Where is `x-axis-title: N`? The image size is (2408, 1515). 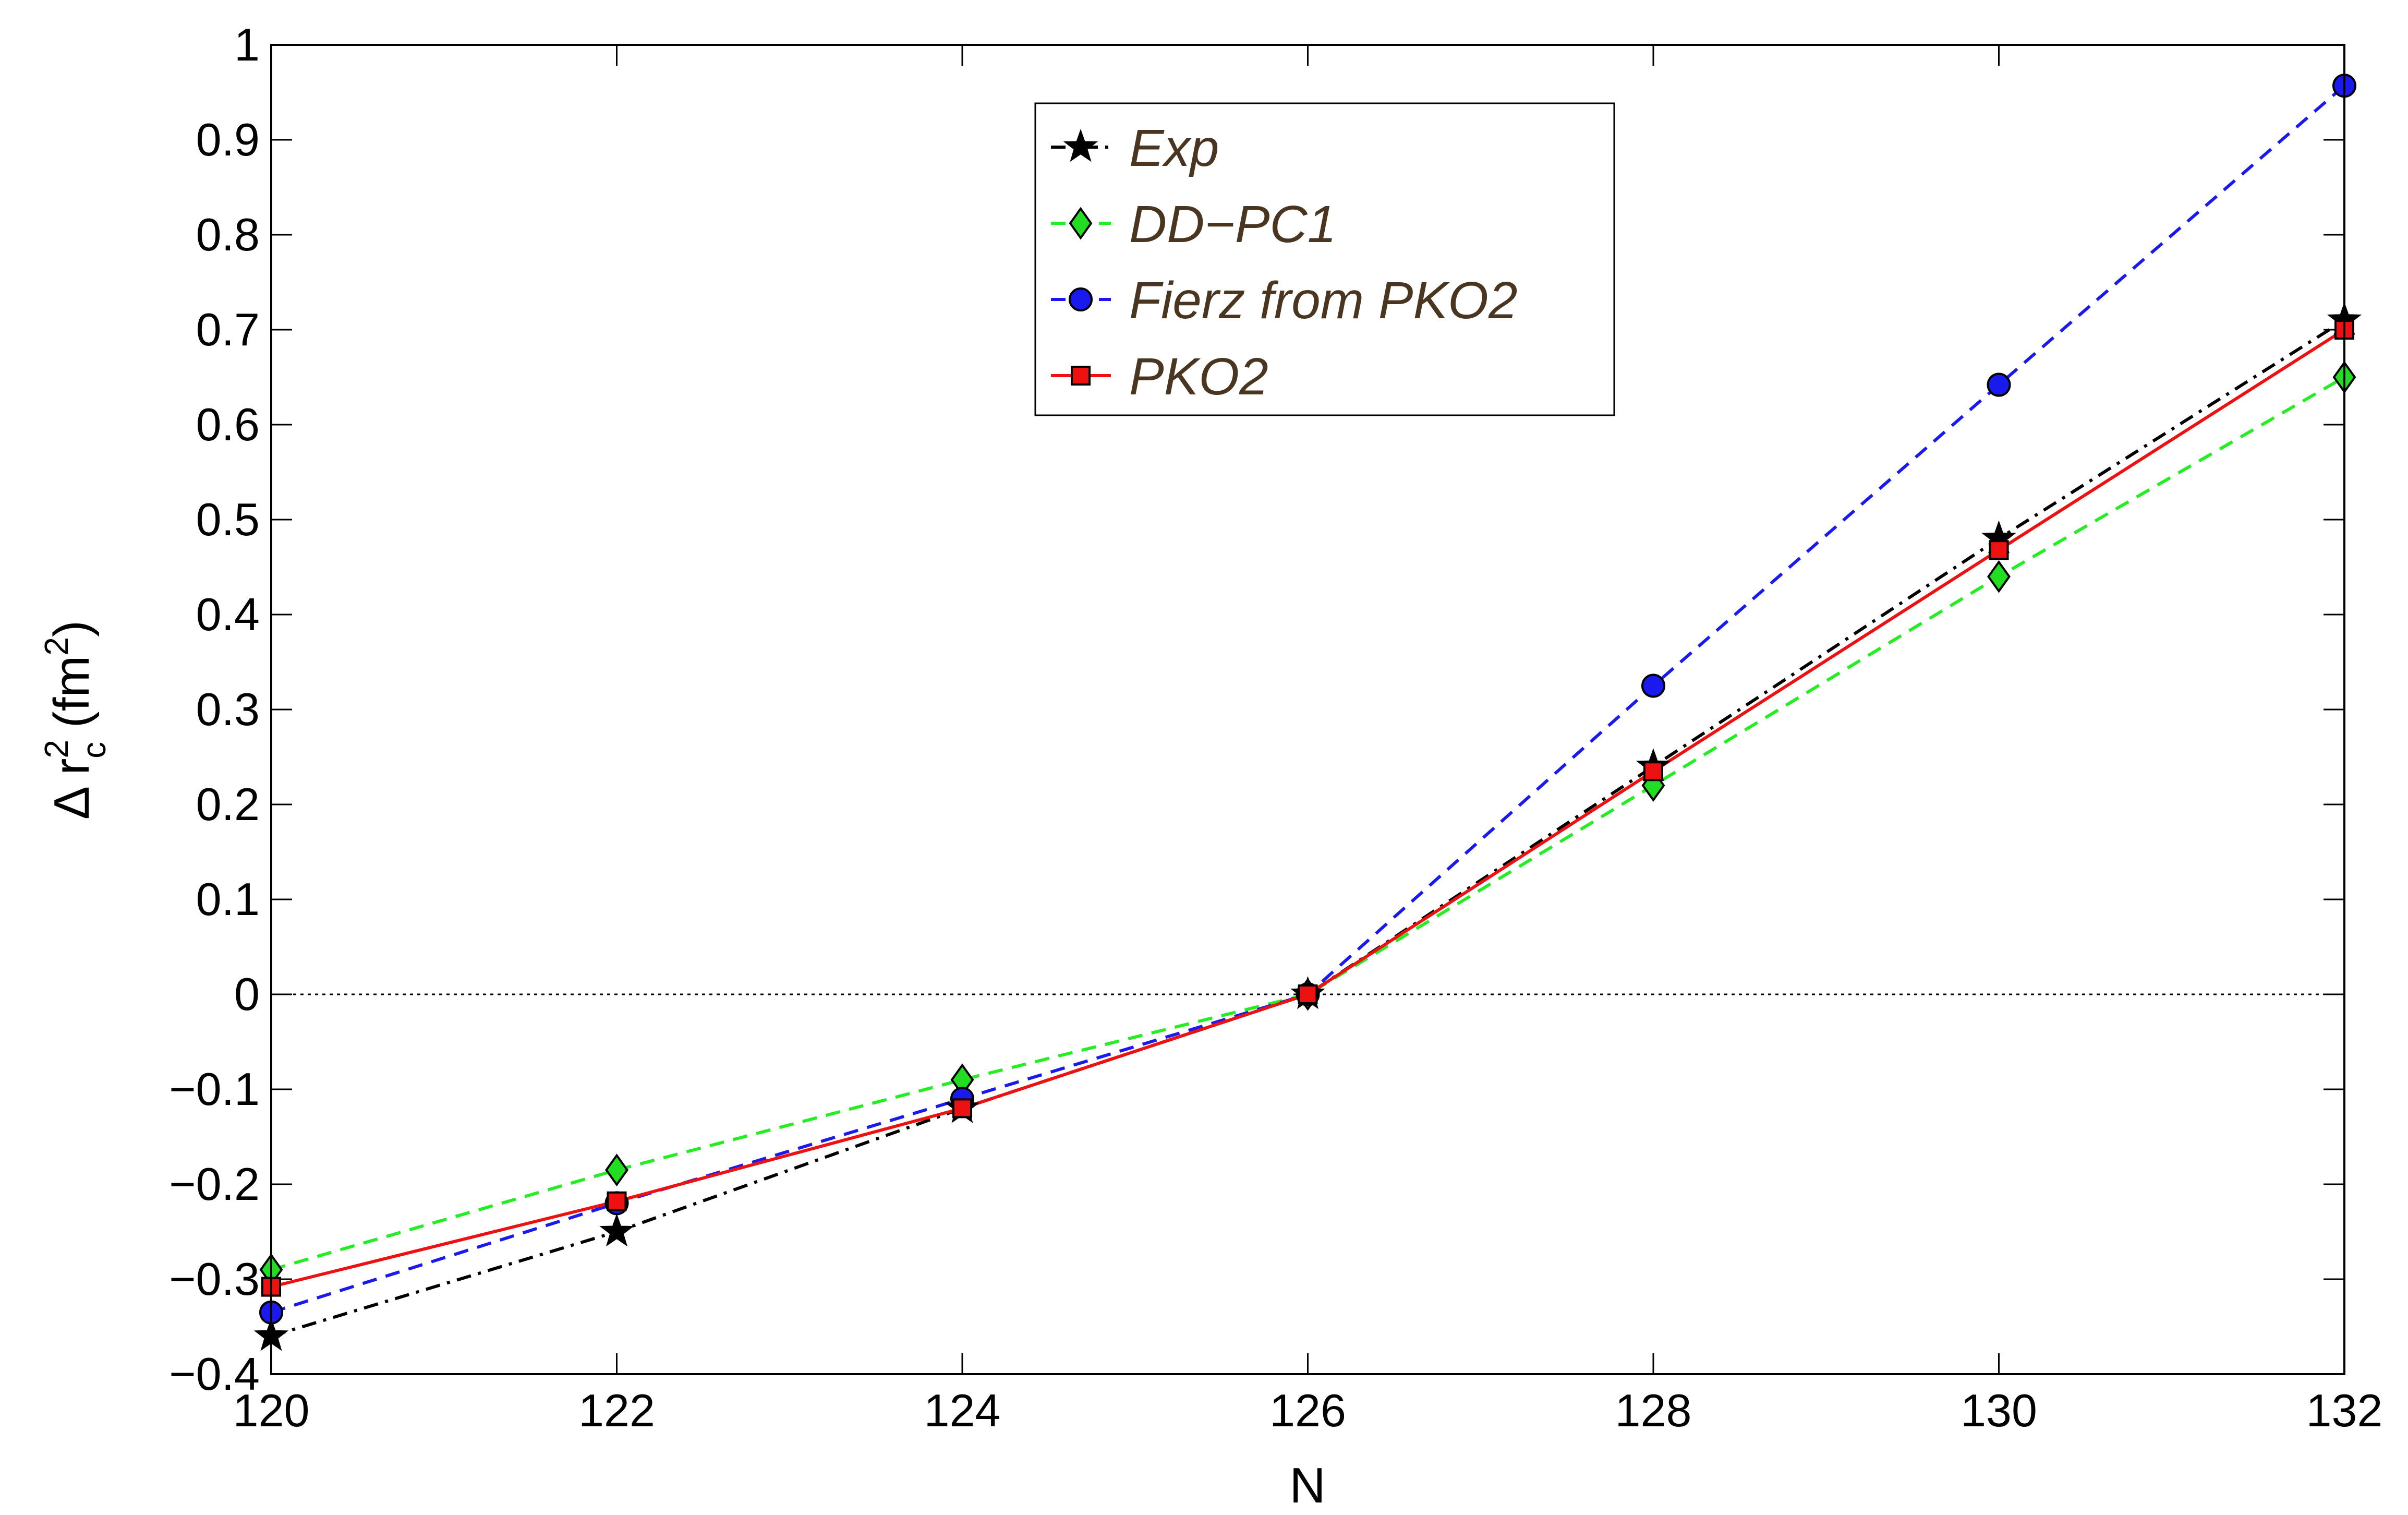
x-axis-title: N is located at coordinates (1307, 1485).